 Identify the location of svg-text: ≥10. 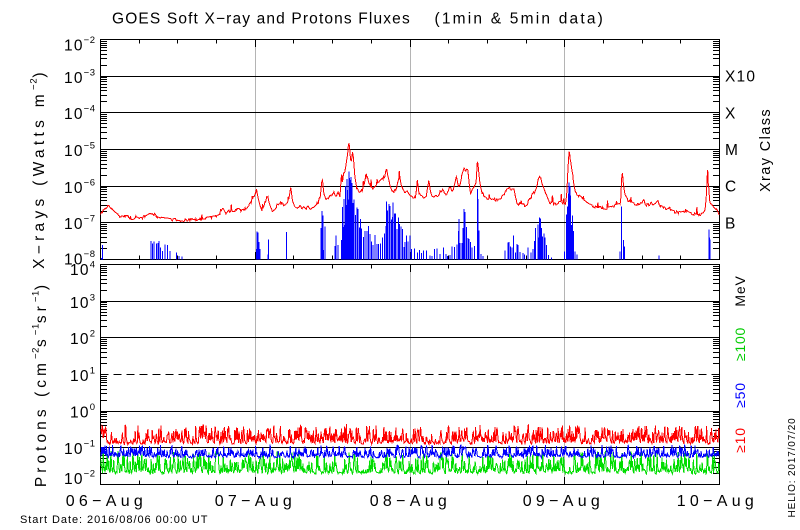
(740, 440).